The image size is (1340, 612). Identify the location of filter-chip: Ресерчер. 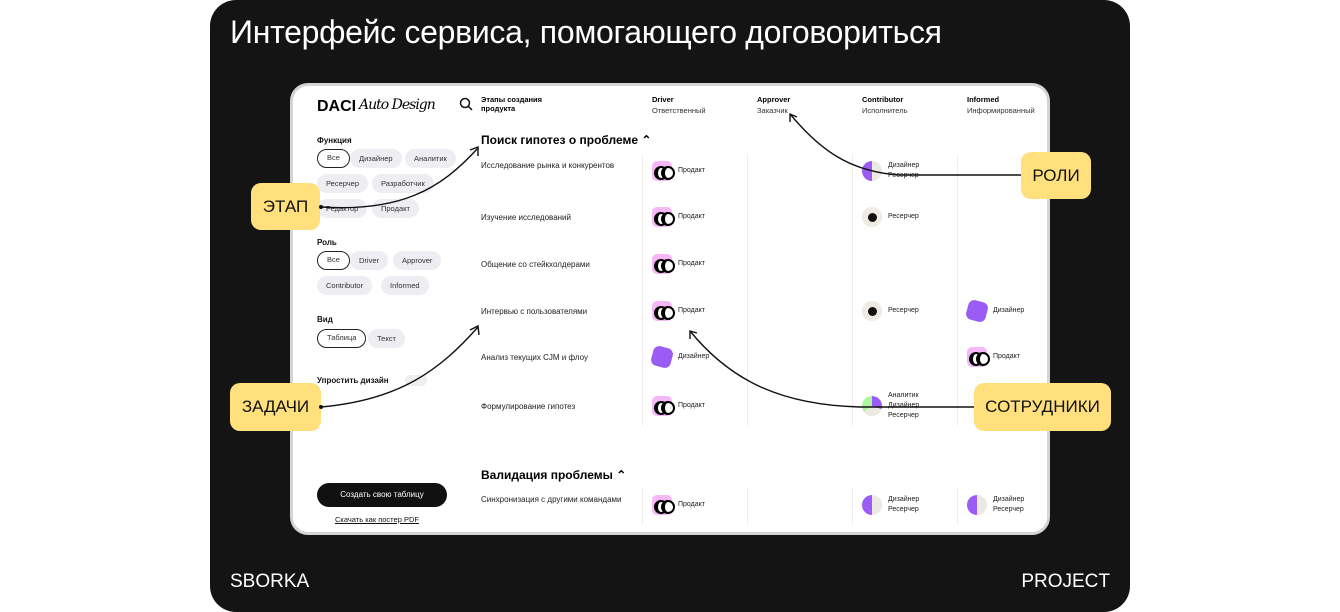
(343, 183).